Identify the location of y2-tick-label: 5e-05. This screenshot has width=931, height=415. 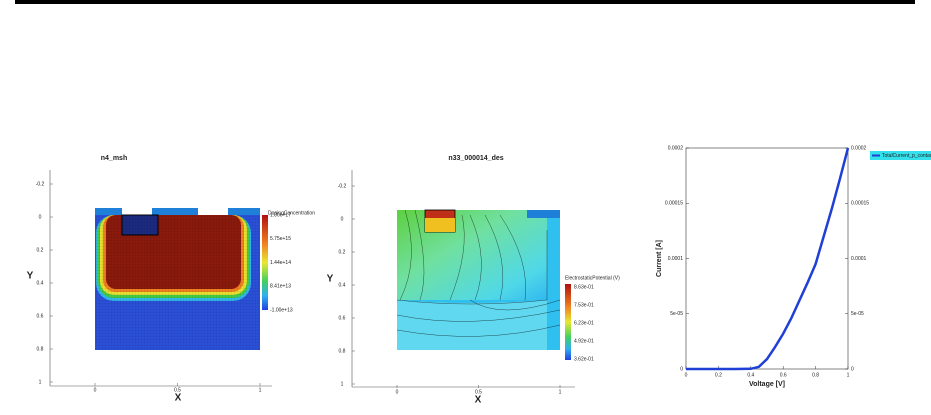
(857, 314).